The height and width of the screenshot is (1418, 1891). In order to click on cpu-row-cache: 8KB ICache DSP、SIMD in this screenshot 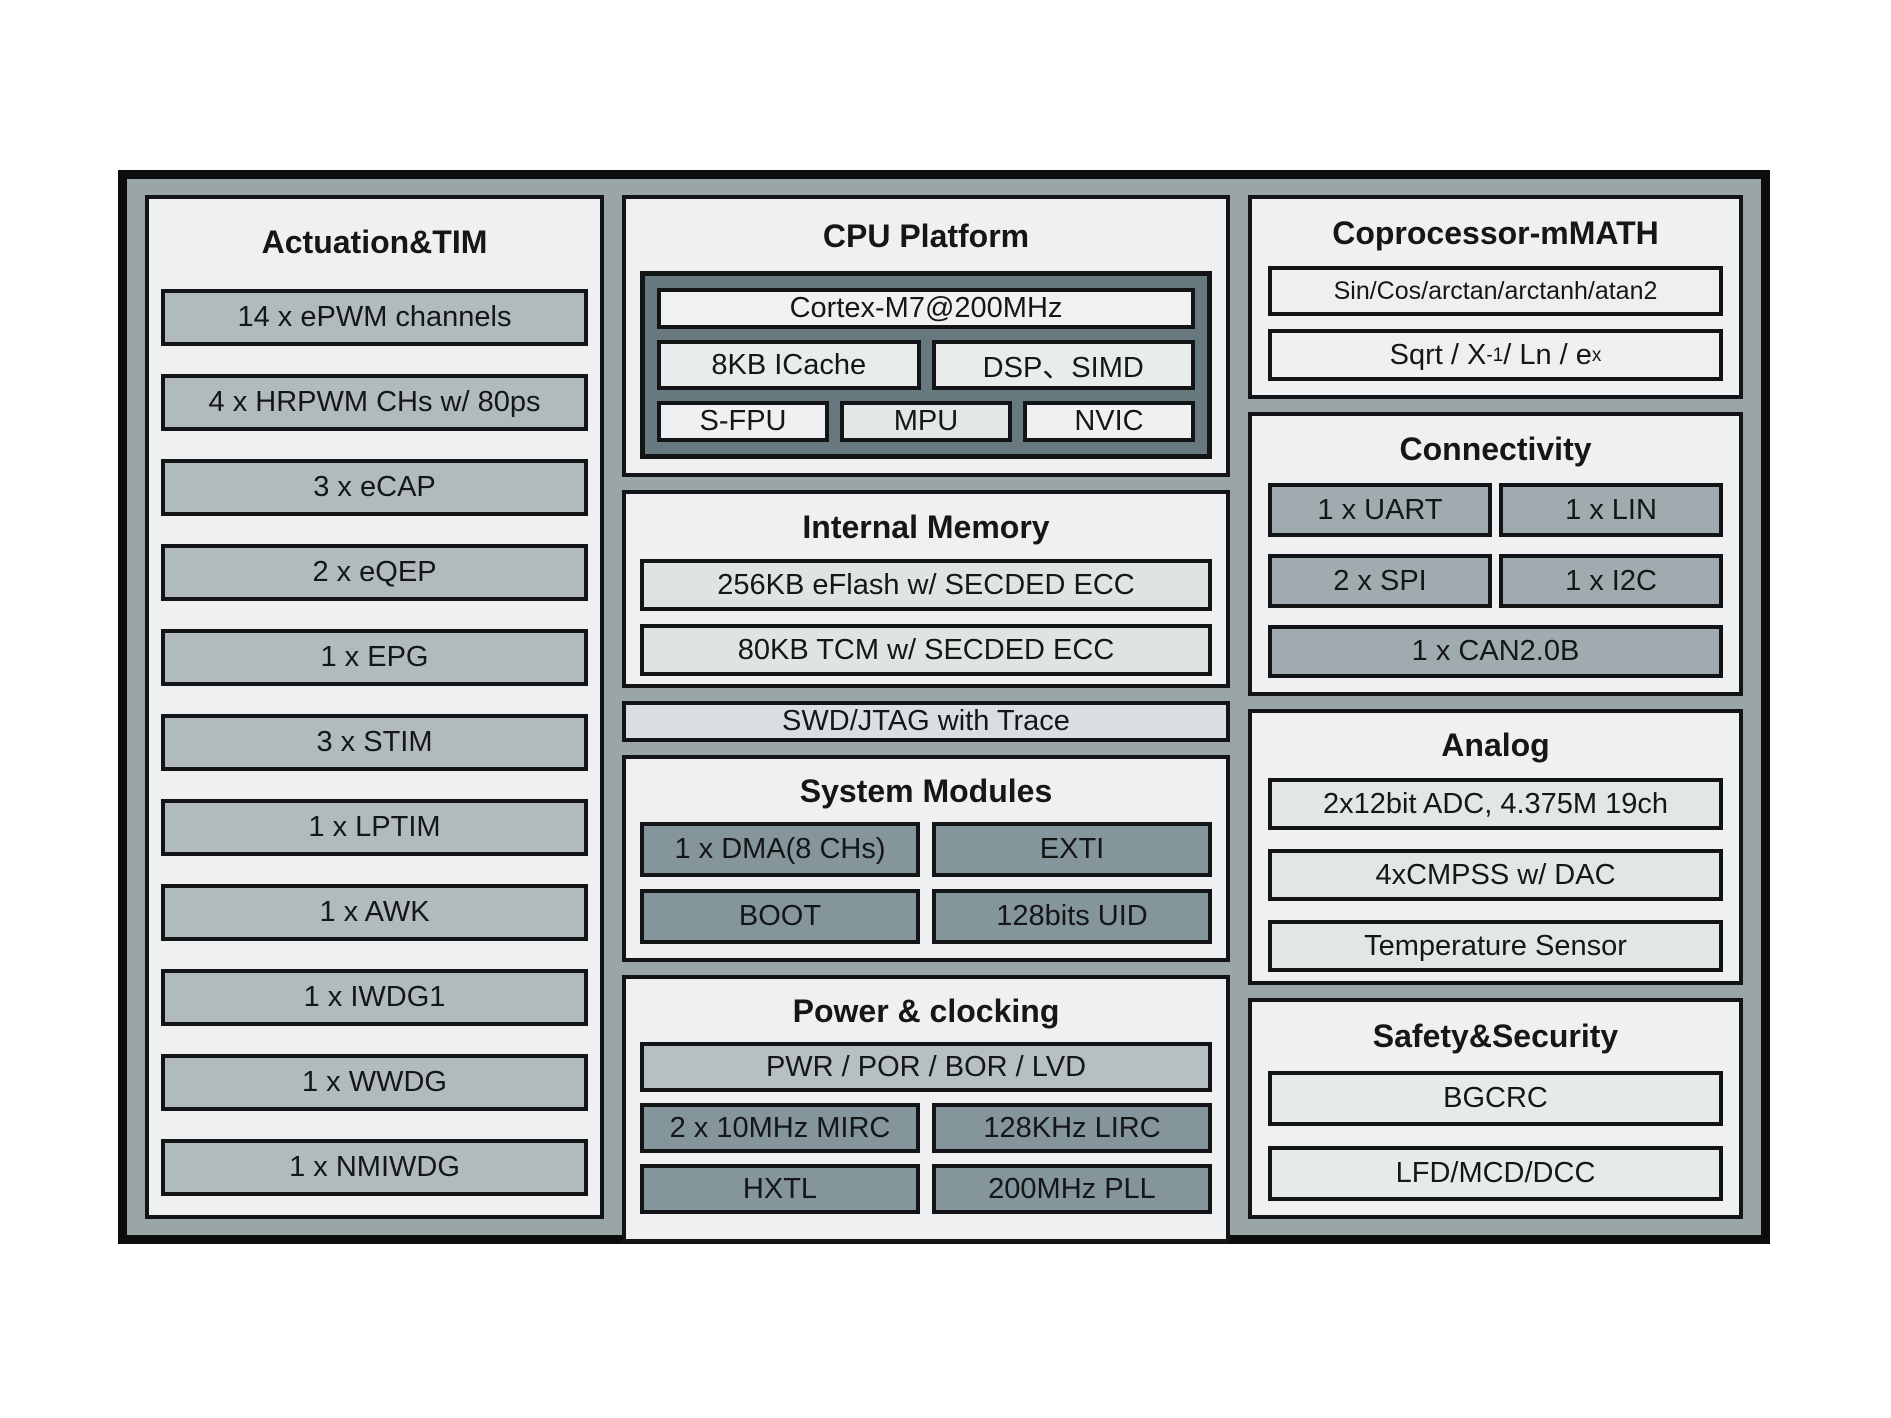, I will do `click(926, 365)`.